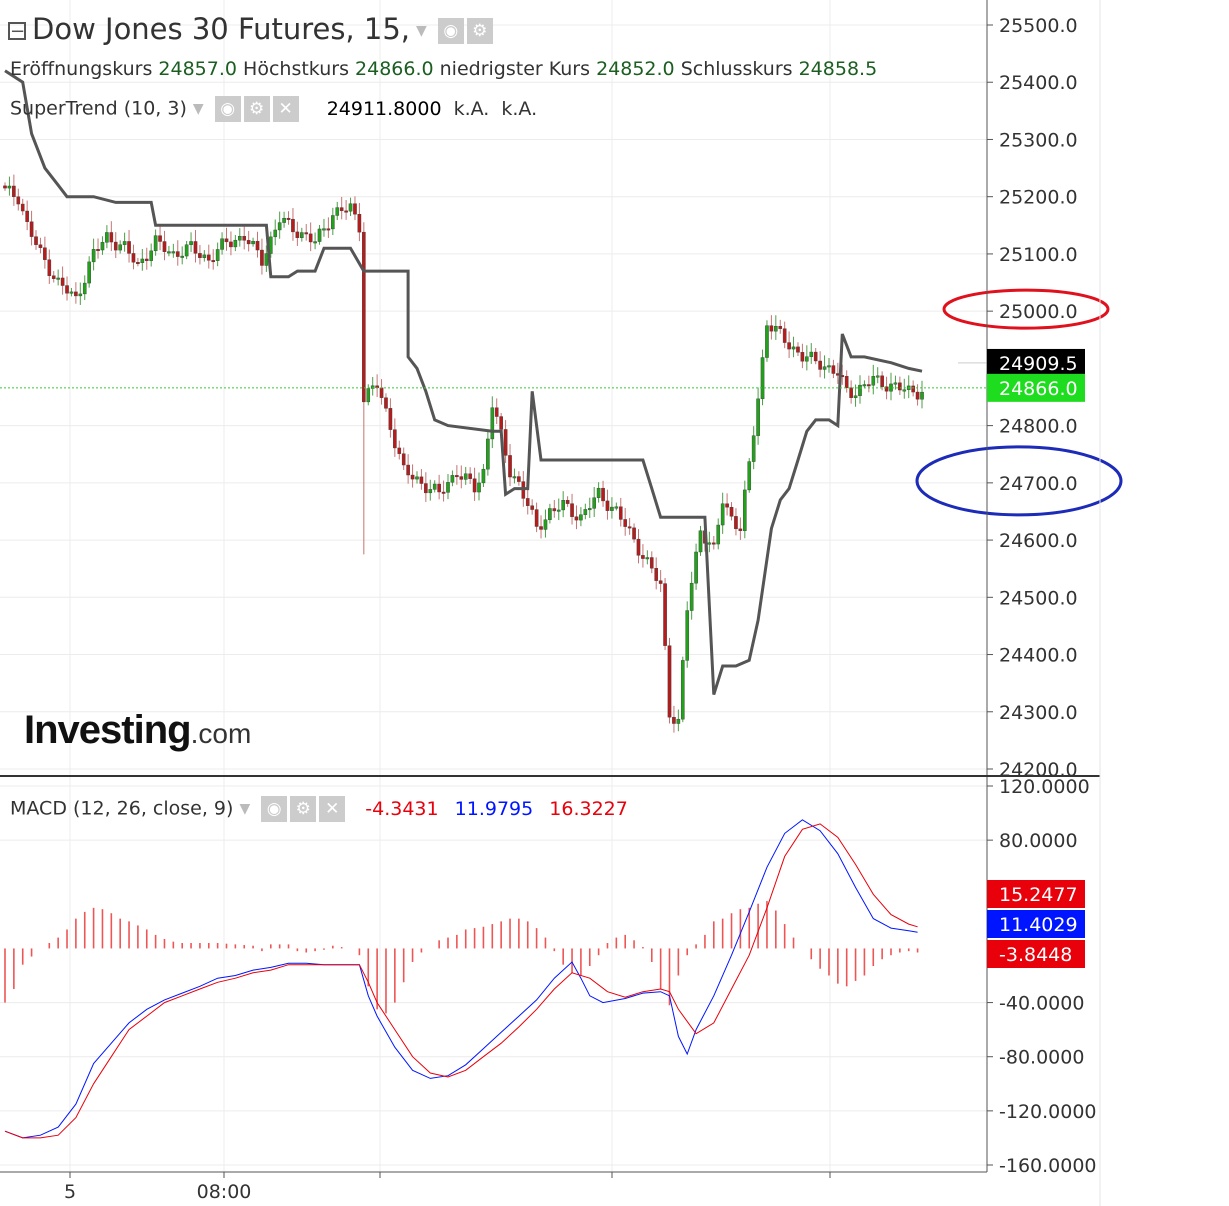 This screenshot has width=1229, height=1206. What do you see at coordinates (1038, 713) in the screenshot?
I see `price-tick-label: 24300.0` at bounding box center [1038, 713].